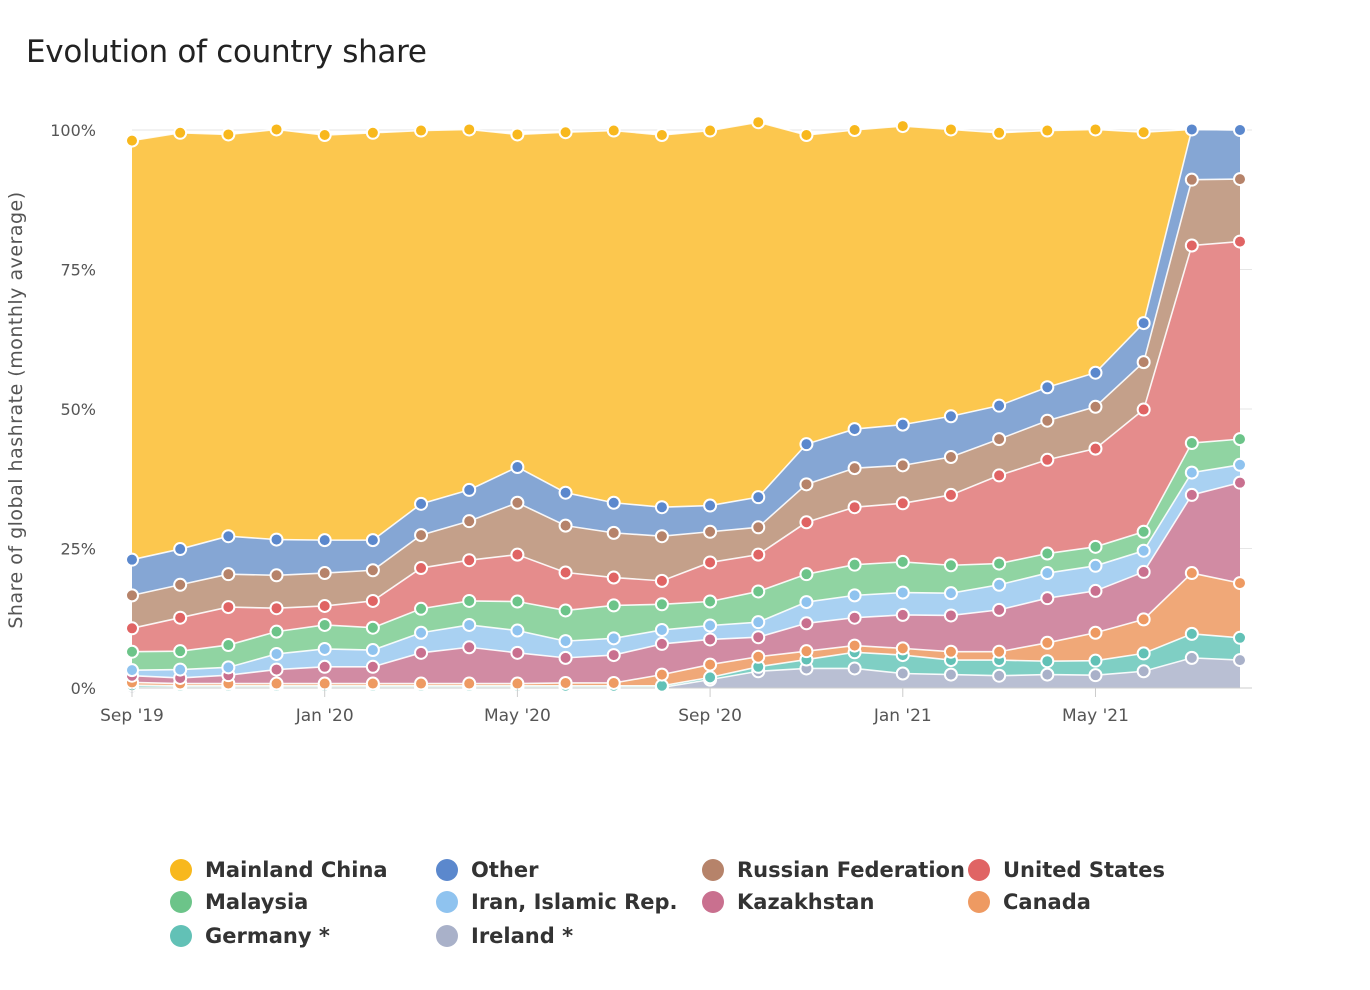 Image resolution: width=1370 pixels, height=990 pixels. I want to click on x-tick-label: Sep '20, so click(710, 716).